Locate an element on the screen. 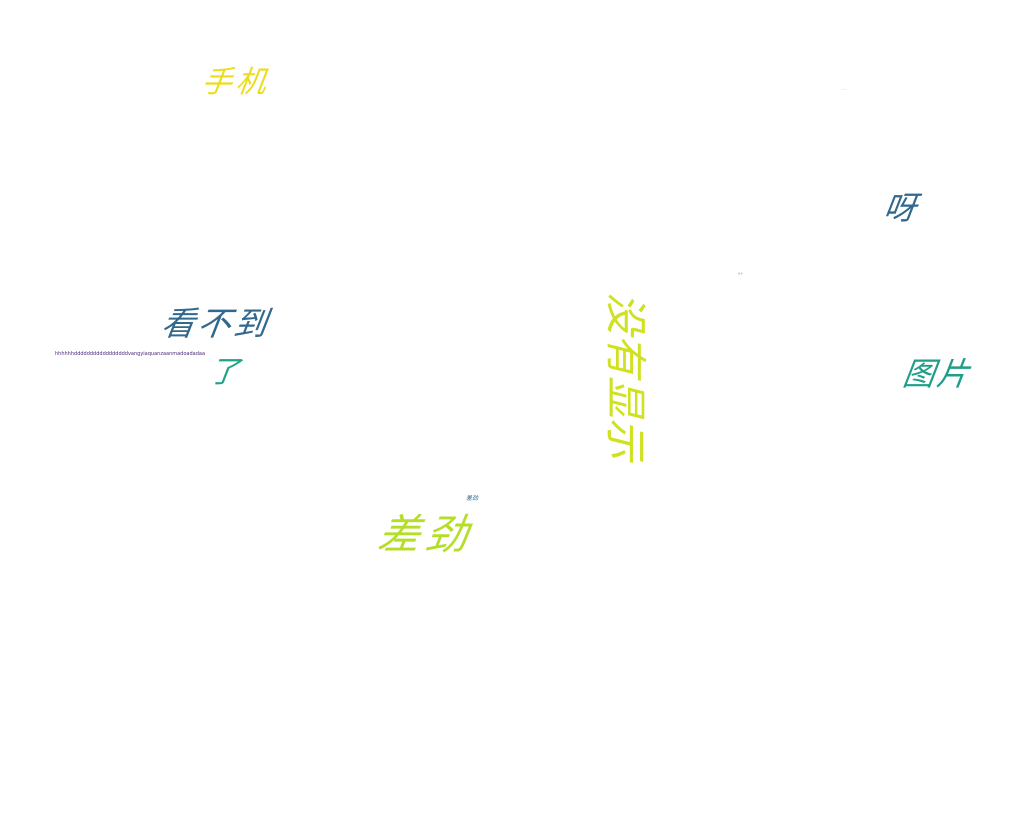  word-periods: 。。 is located at coordinates (742, 273).